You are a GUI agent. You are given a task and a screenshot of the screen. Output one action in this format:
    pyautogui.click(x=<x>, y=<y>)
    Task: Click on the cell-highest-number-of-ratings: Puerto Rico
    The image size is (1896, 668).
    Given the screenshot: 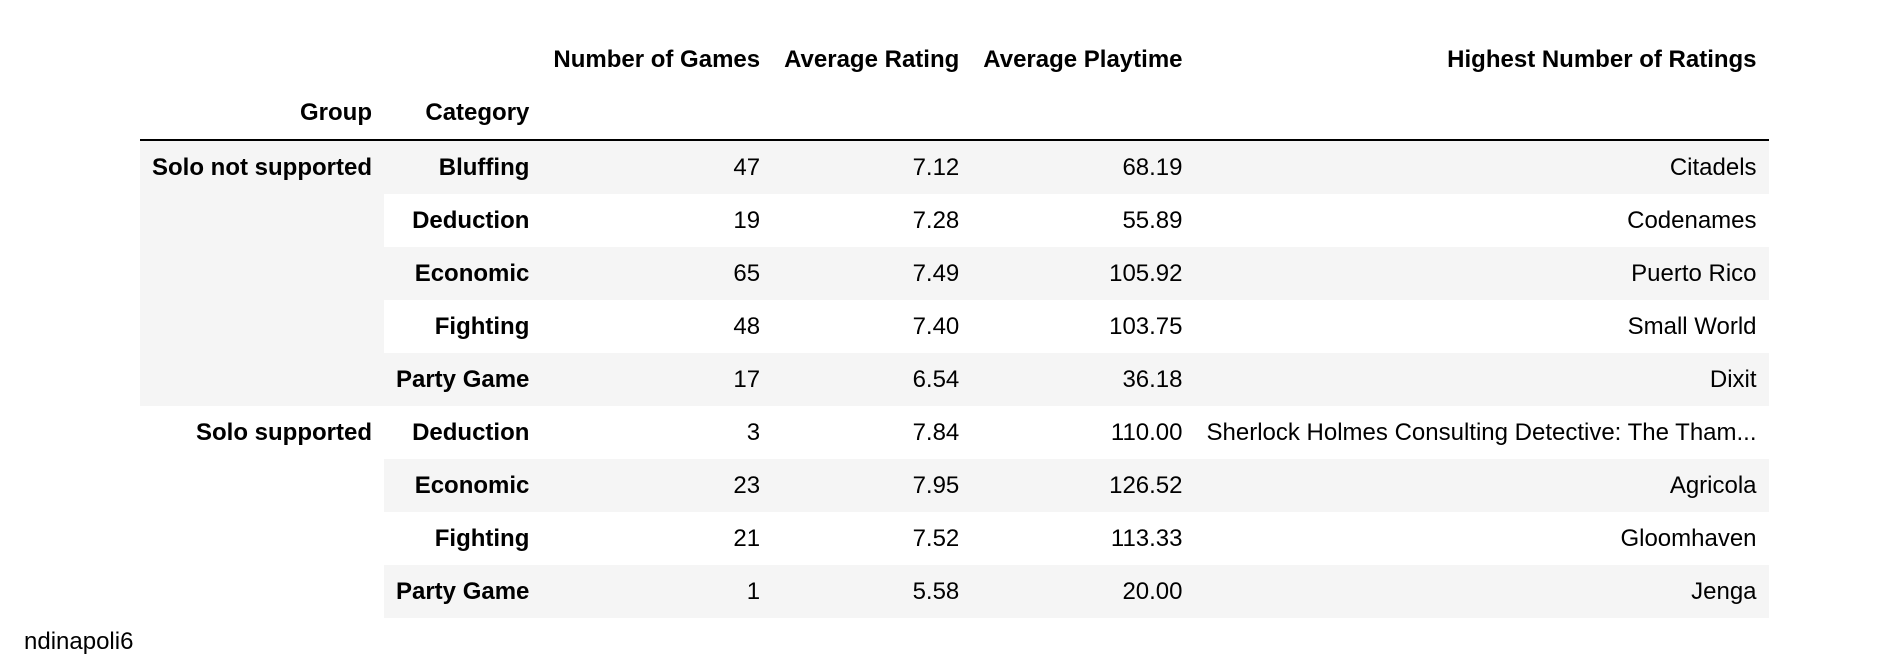 What is the action you would take?
    pyautogui.click(x=1481, y=273)
    